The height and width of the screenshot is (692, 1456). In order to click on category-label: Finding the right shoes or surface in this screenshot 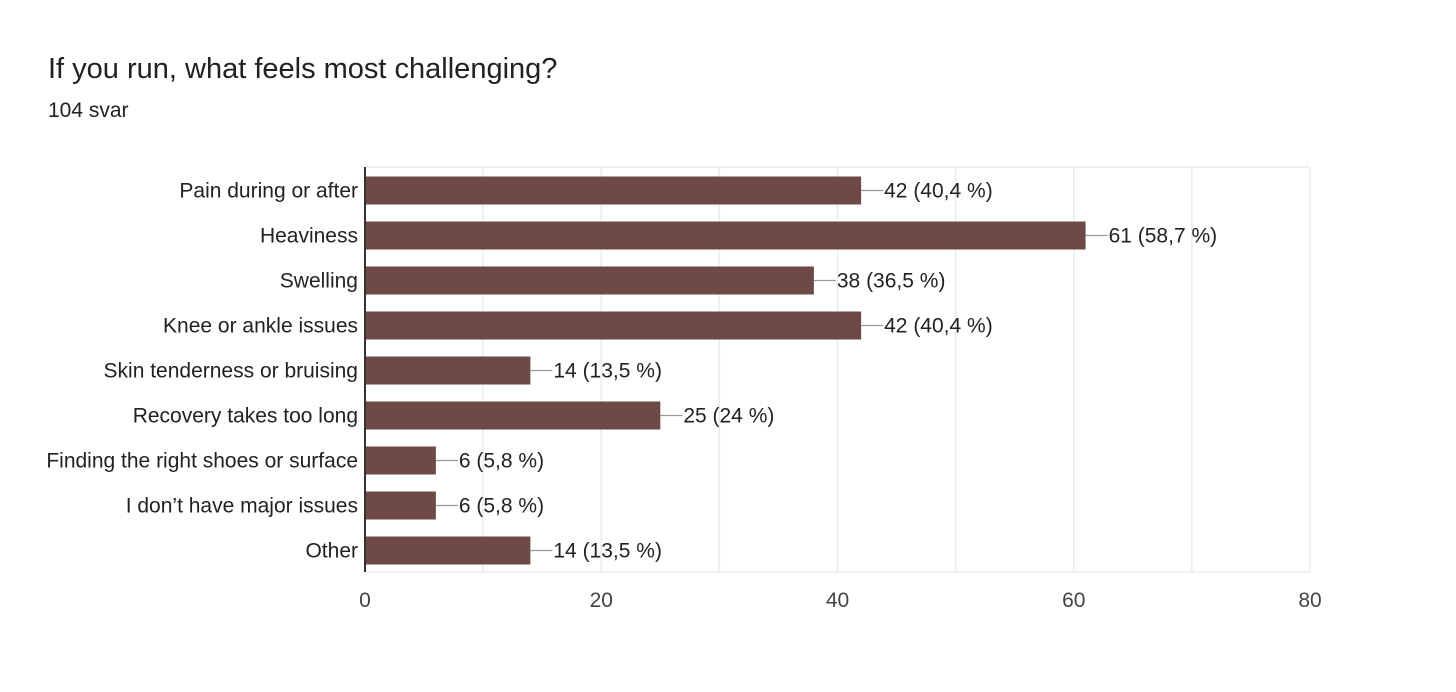, I will do `click(202, 461)`.